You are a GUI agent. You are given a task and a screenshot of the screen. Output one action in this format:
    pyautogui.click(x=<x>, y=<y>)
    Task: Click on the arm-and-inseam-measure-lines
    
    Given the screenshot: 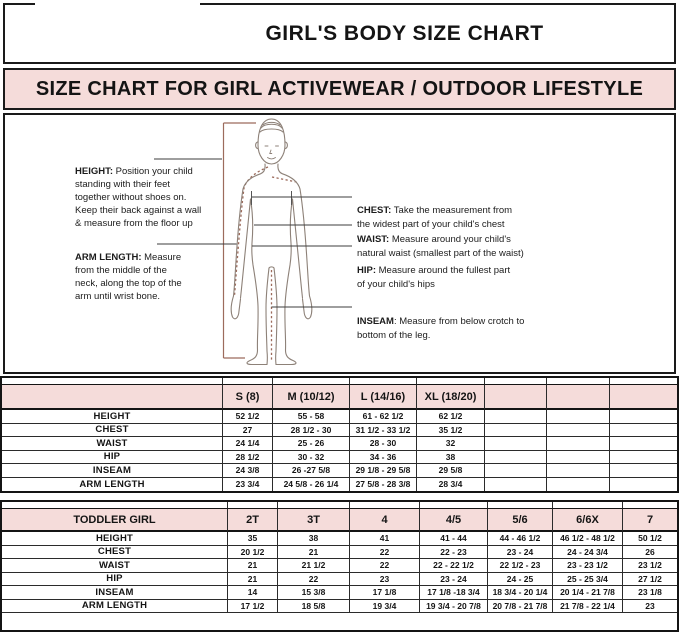 What is the action you would take?
    pyautogui.click(x=265, y=263)
    